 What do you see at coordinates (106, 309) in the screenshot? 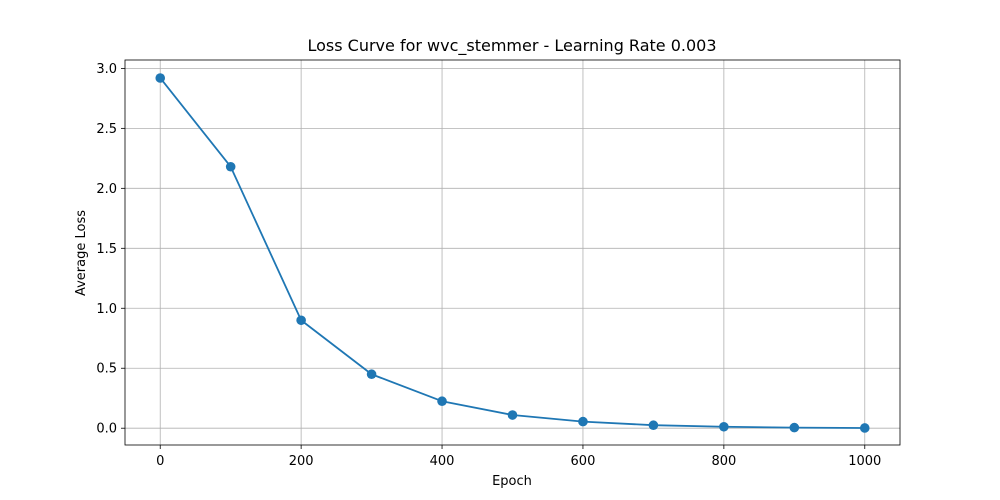
I see `y-tick-label: 1.0` at bounding box center [106, 309].